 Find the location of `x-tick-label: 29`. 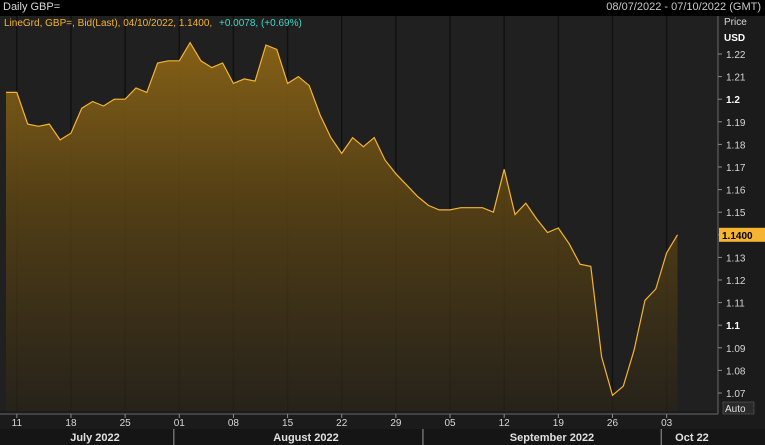

x-tick-label: 29 is located at coordinates (396, 423).